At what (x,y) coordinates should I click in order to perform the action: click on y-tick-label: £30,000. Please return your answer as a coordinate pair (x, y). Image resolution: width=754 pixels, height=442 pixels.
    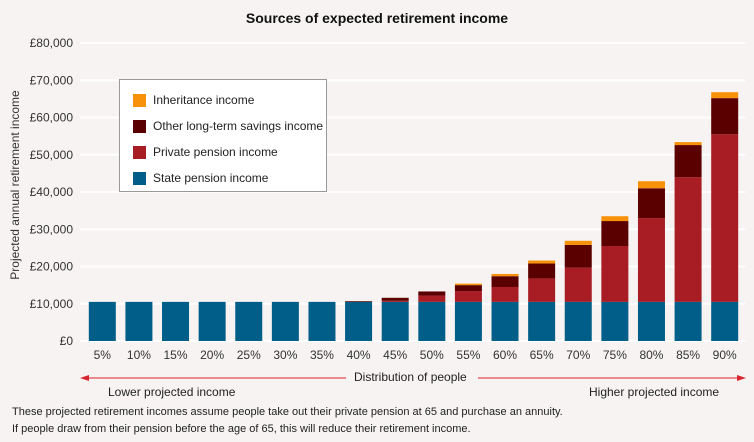
    Looking at the image, I should click on (52, 229).